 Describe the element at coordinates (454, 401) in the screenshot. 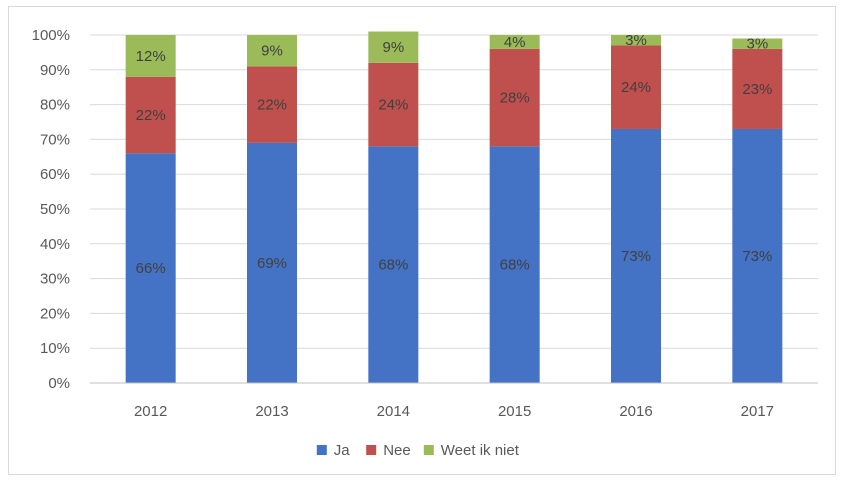

I see `x-axis: 2012 2013 2014 2015 2016 2017` at that location.